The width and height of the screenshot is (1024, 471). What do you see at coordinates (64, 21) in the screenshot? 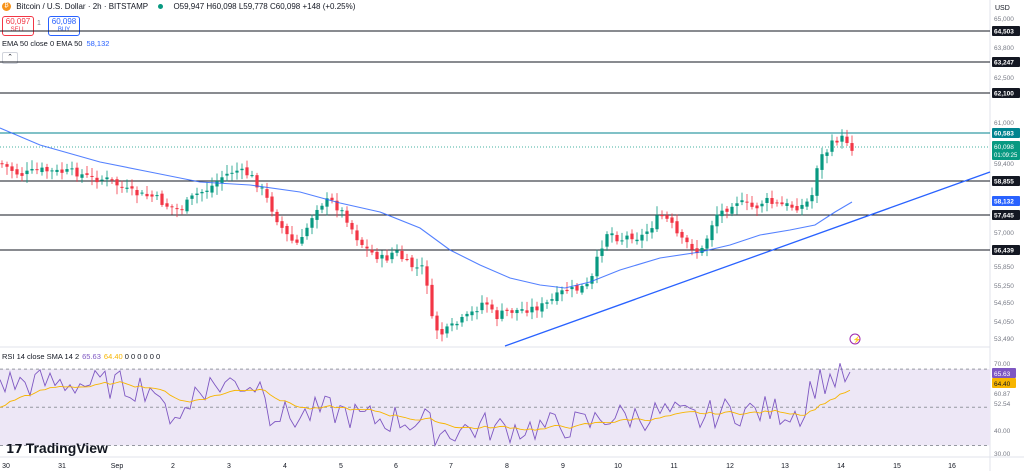
I see `buy-price: 60,098` at bounding box center [64, 21].